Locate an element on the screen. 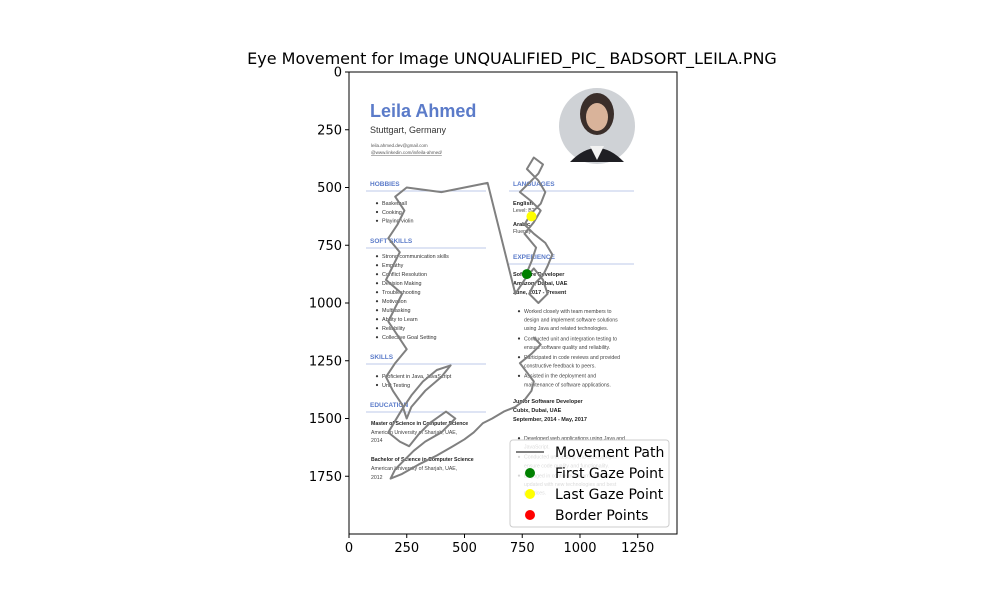 The width and height of the screenshot is (1000, 604). y-tick-label: 0 is located at coordinates (338, 73).